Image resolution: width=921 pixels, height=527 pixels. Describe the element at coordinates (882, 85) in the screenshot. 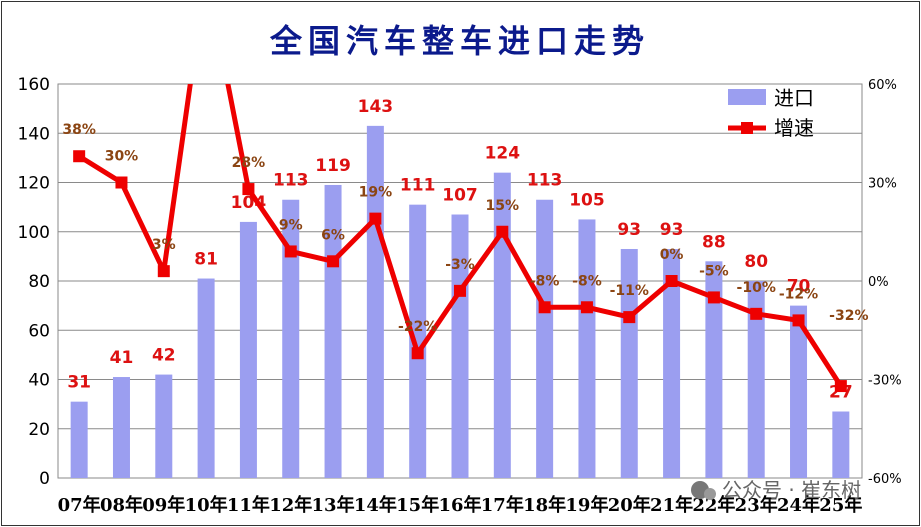

I see `y-right-tick: 60%` at that location.